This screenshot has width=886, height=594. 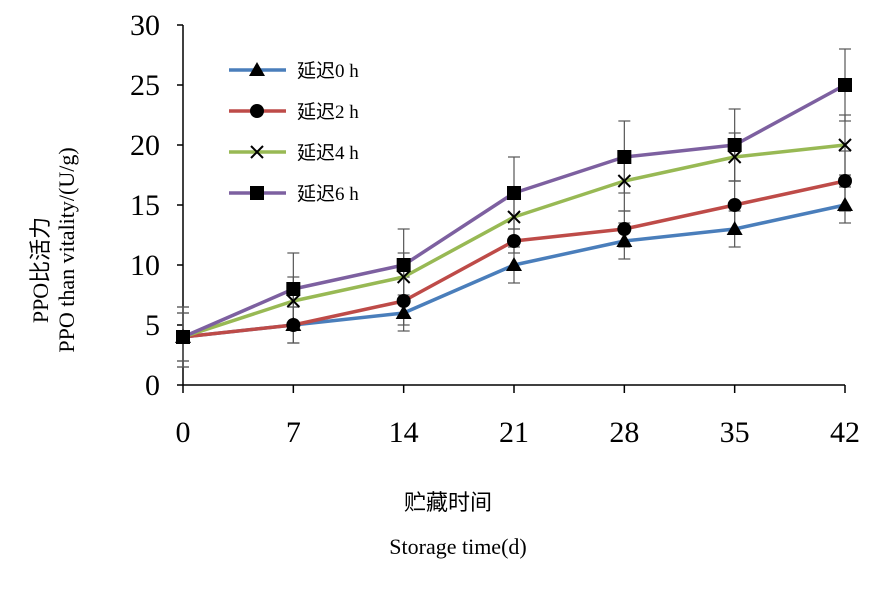 What do you see at coordinates (328, 153) in the screenshot?
I see `legend-label: 延迟4 h` at bounding box center [328, 153].